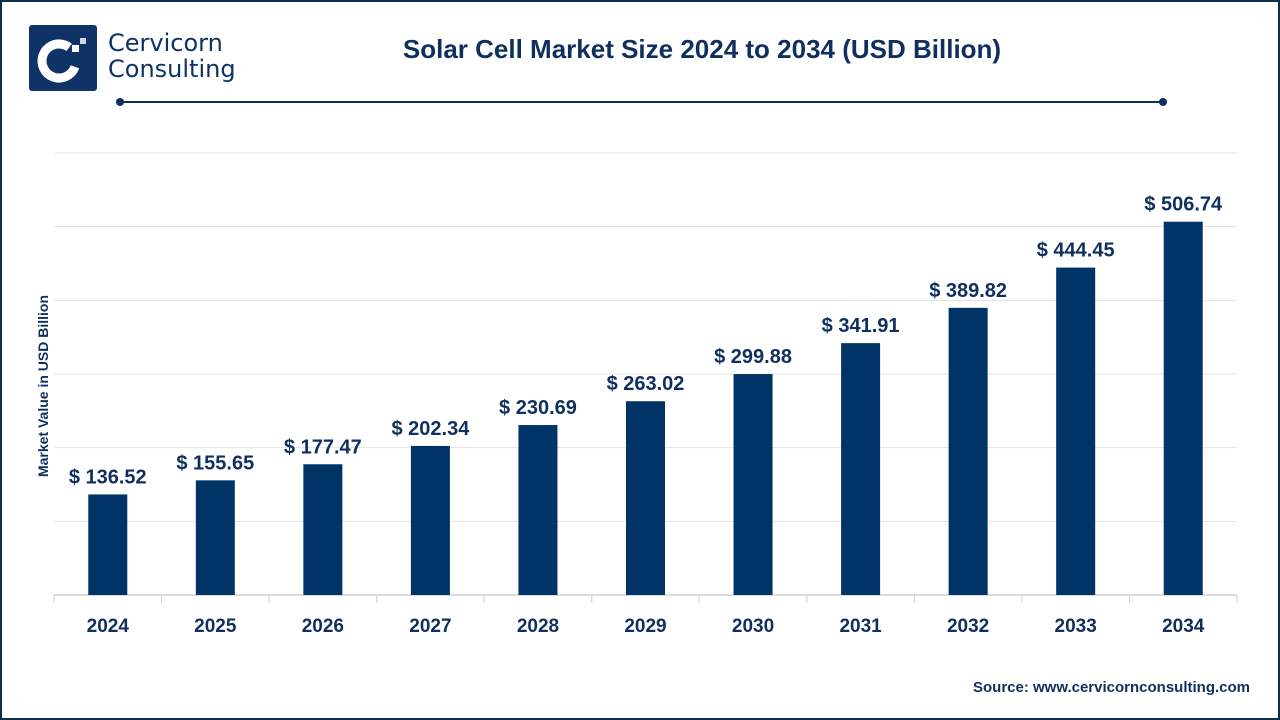 The width and height of the screenshot is (1280, 720). Describe the element at coordinates (1163, 102) in the screenshot. I see `divider-dot-right` at that location.